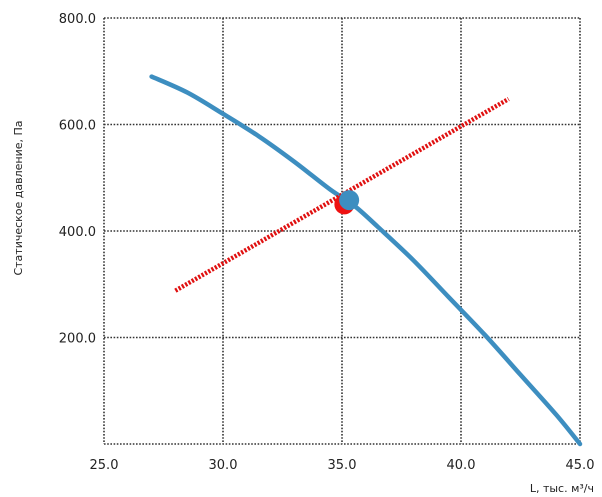 This screenshot has height=497, width=602. What do you see at coordinates (77, 19) in the screenshot?
I see `y-tick-label: 800.0` at bounding box center [77, 19].